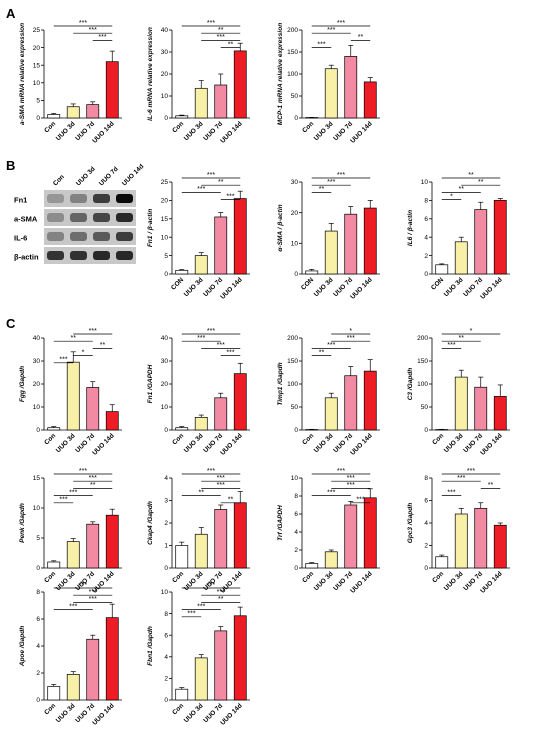  What do you see at coordinates (37, 30) in the screenshot?
I see `y-tick-label: 25` at bounding box center [37, 30].